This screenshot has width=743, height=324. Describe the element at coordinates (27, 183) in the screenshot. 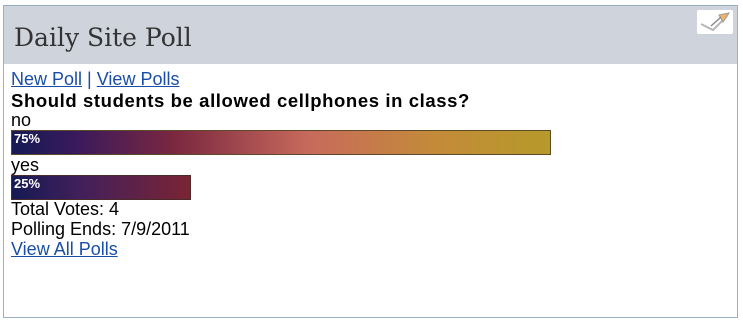

I see `option-percent-yes: 25%` at that location.